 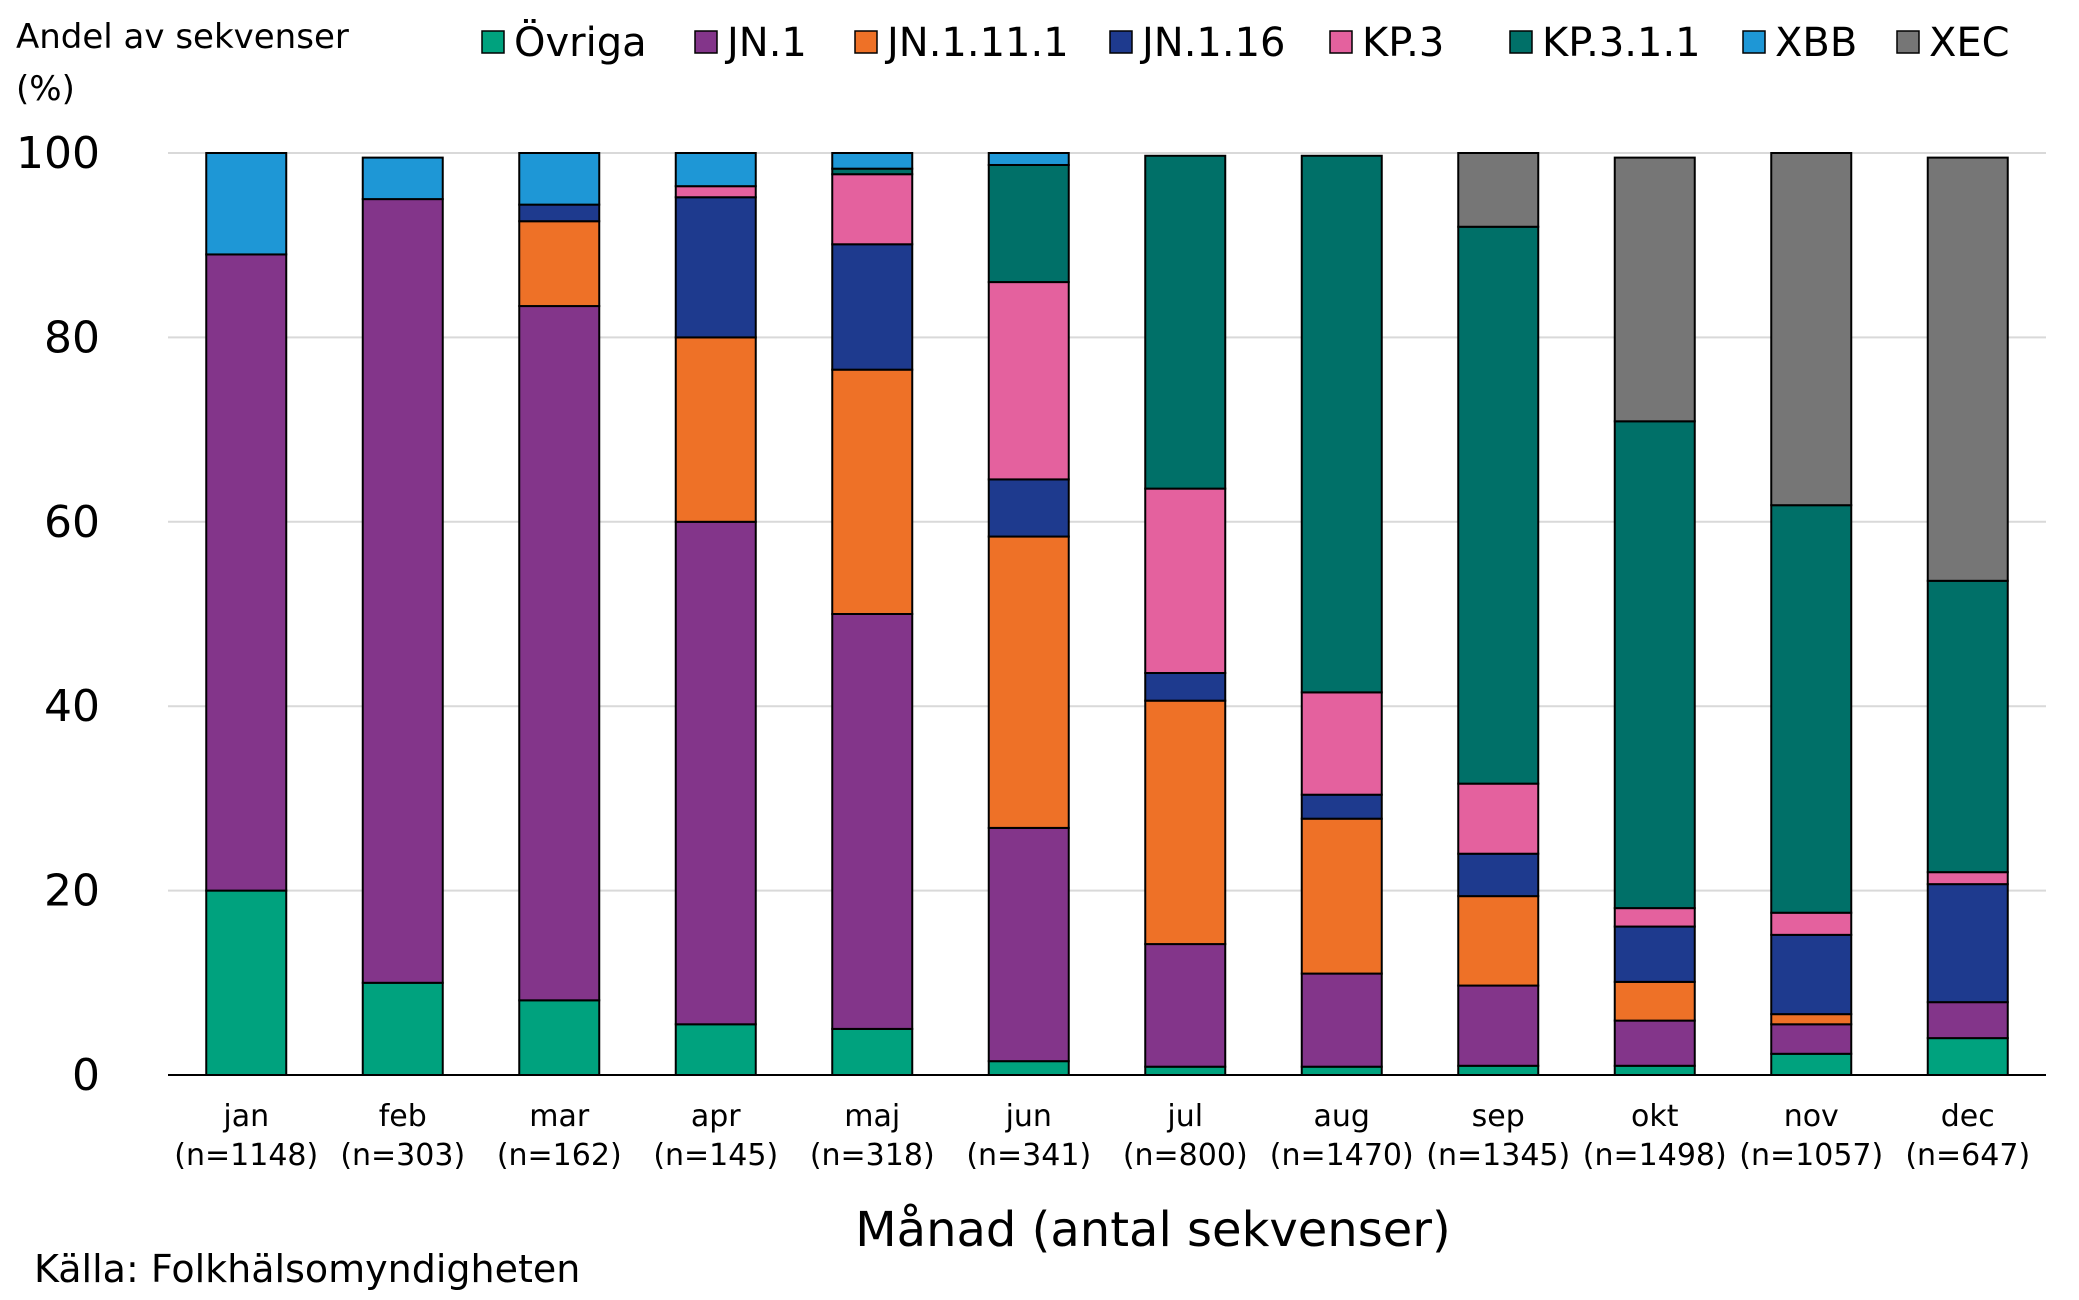 What do you see at coordinates (1028, 508) in the screenshot?
I see `bar-segment-jn-1-16-jun` at bounding box center [1028, 508].